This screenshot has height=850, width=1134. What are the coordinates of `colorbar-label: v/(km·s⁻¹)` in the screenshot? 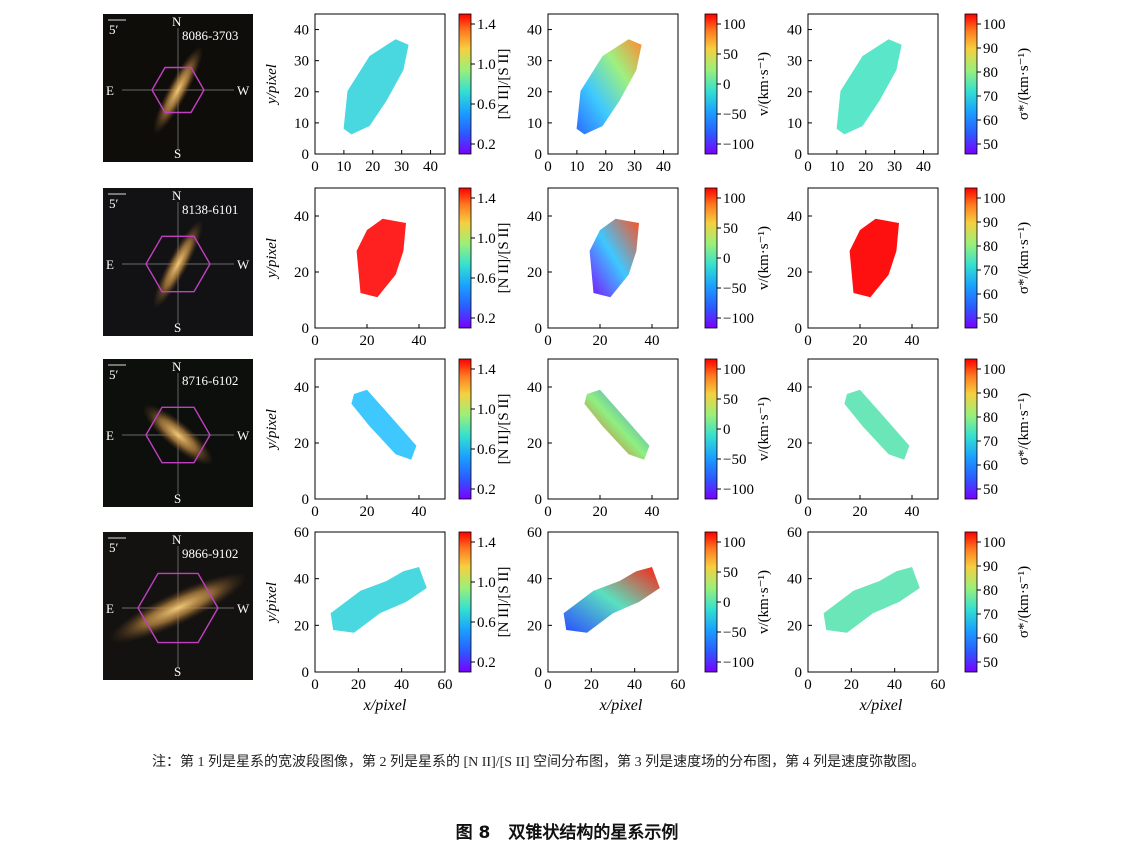 It's located at (764, 258).